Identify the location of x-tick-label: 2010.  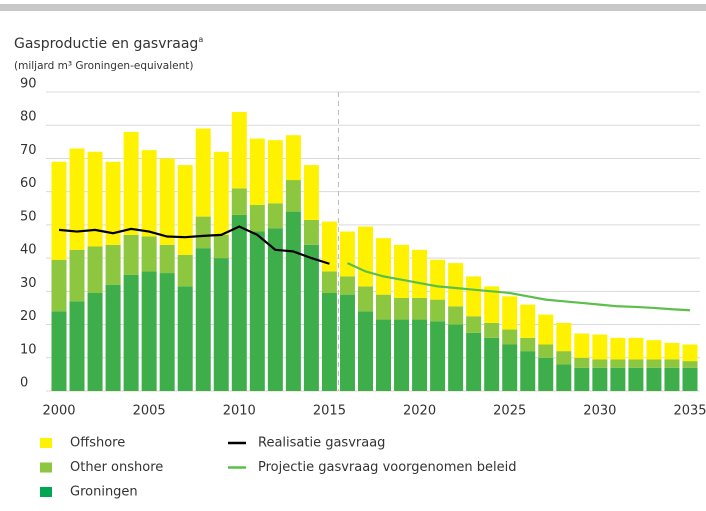
(239, 411).